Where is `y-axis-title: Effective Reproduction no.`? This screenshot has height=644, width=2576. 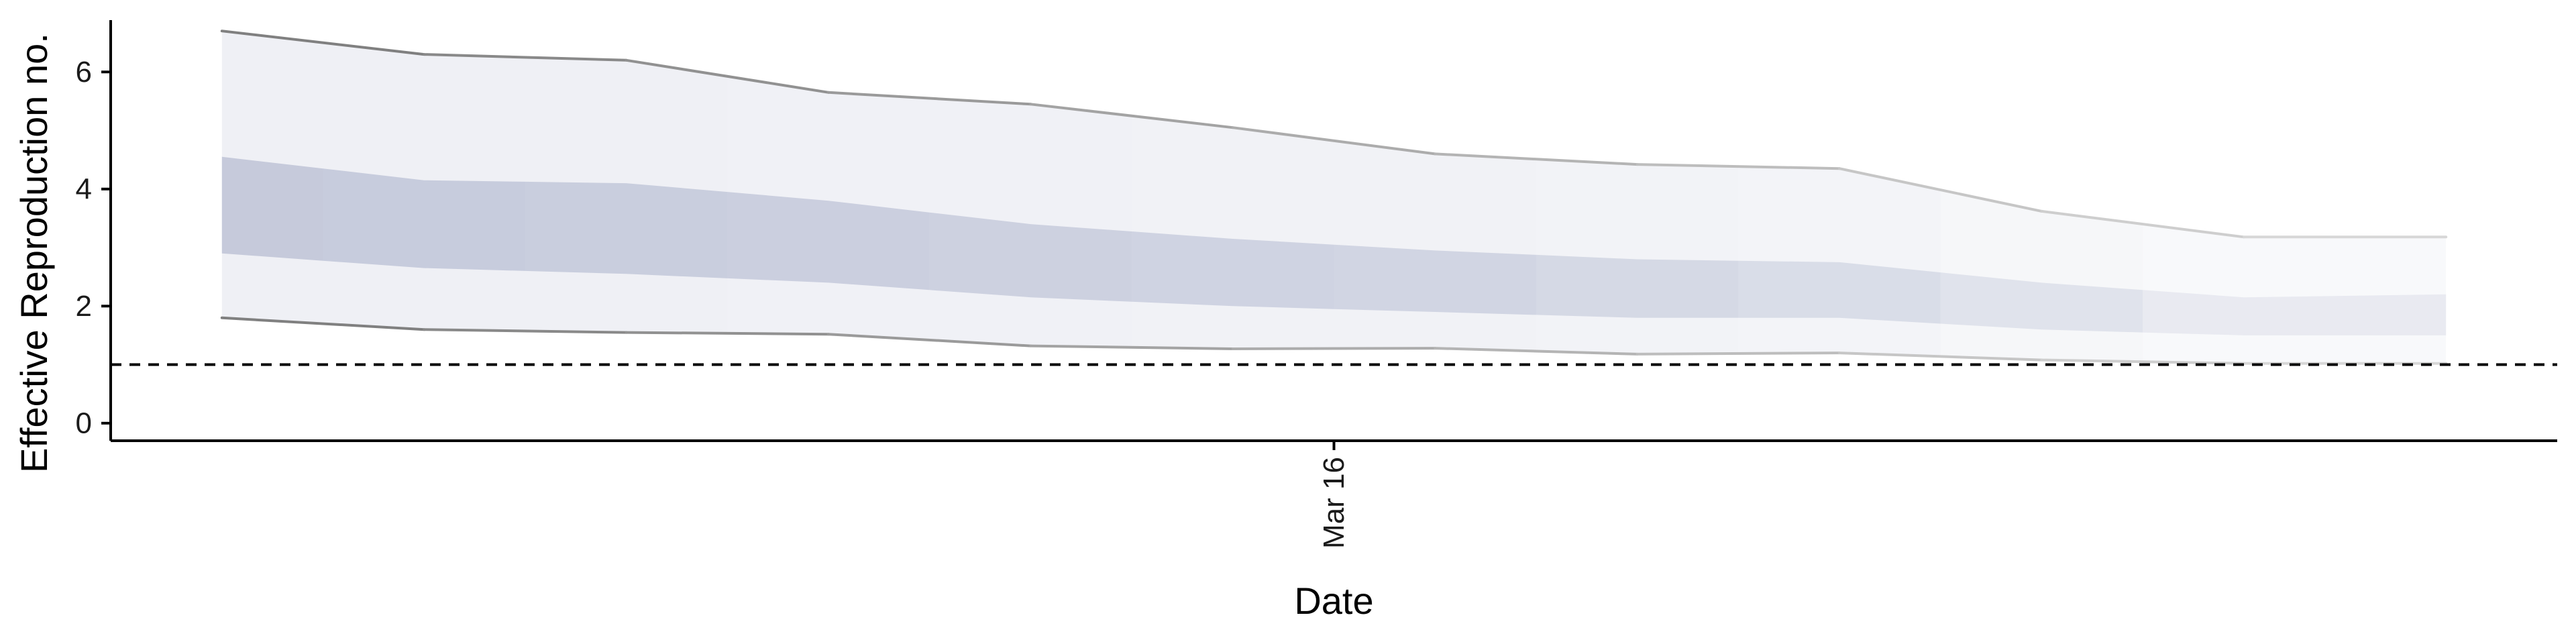 y-axis-title: Effective Reproduction no. is located at coordinates (34, 253).